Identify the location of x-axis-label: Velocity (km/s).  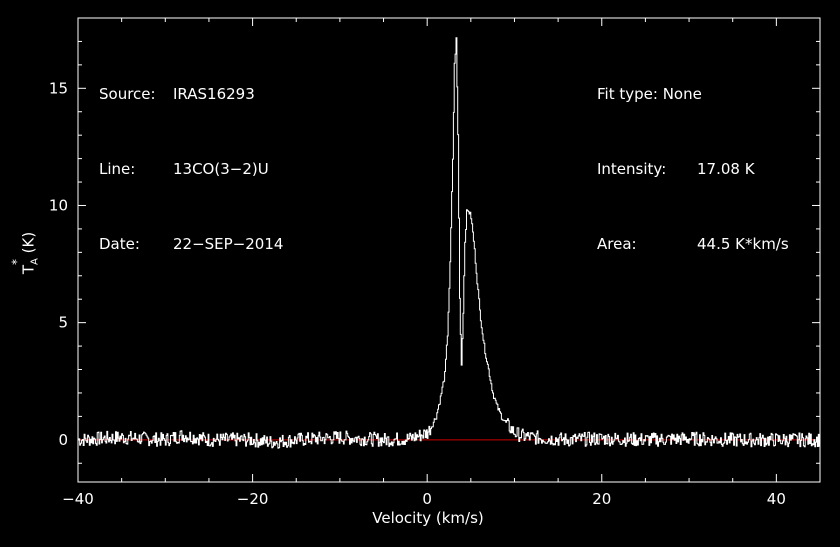
(428, 518).